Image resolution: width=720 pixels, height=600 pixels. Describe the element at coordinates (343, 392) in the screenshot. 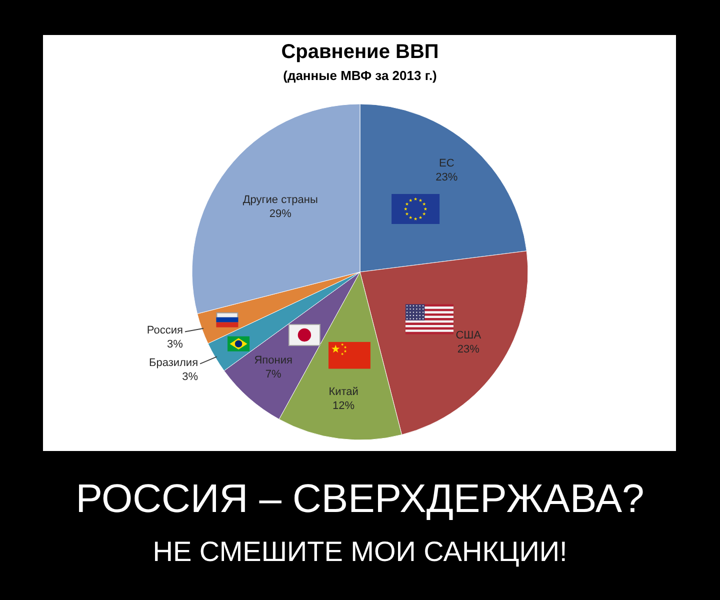

I see `slice-label: Китай` at that location.